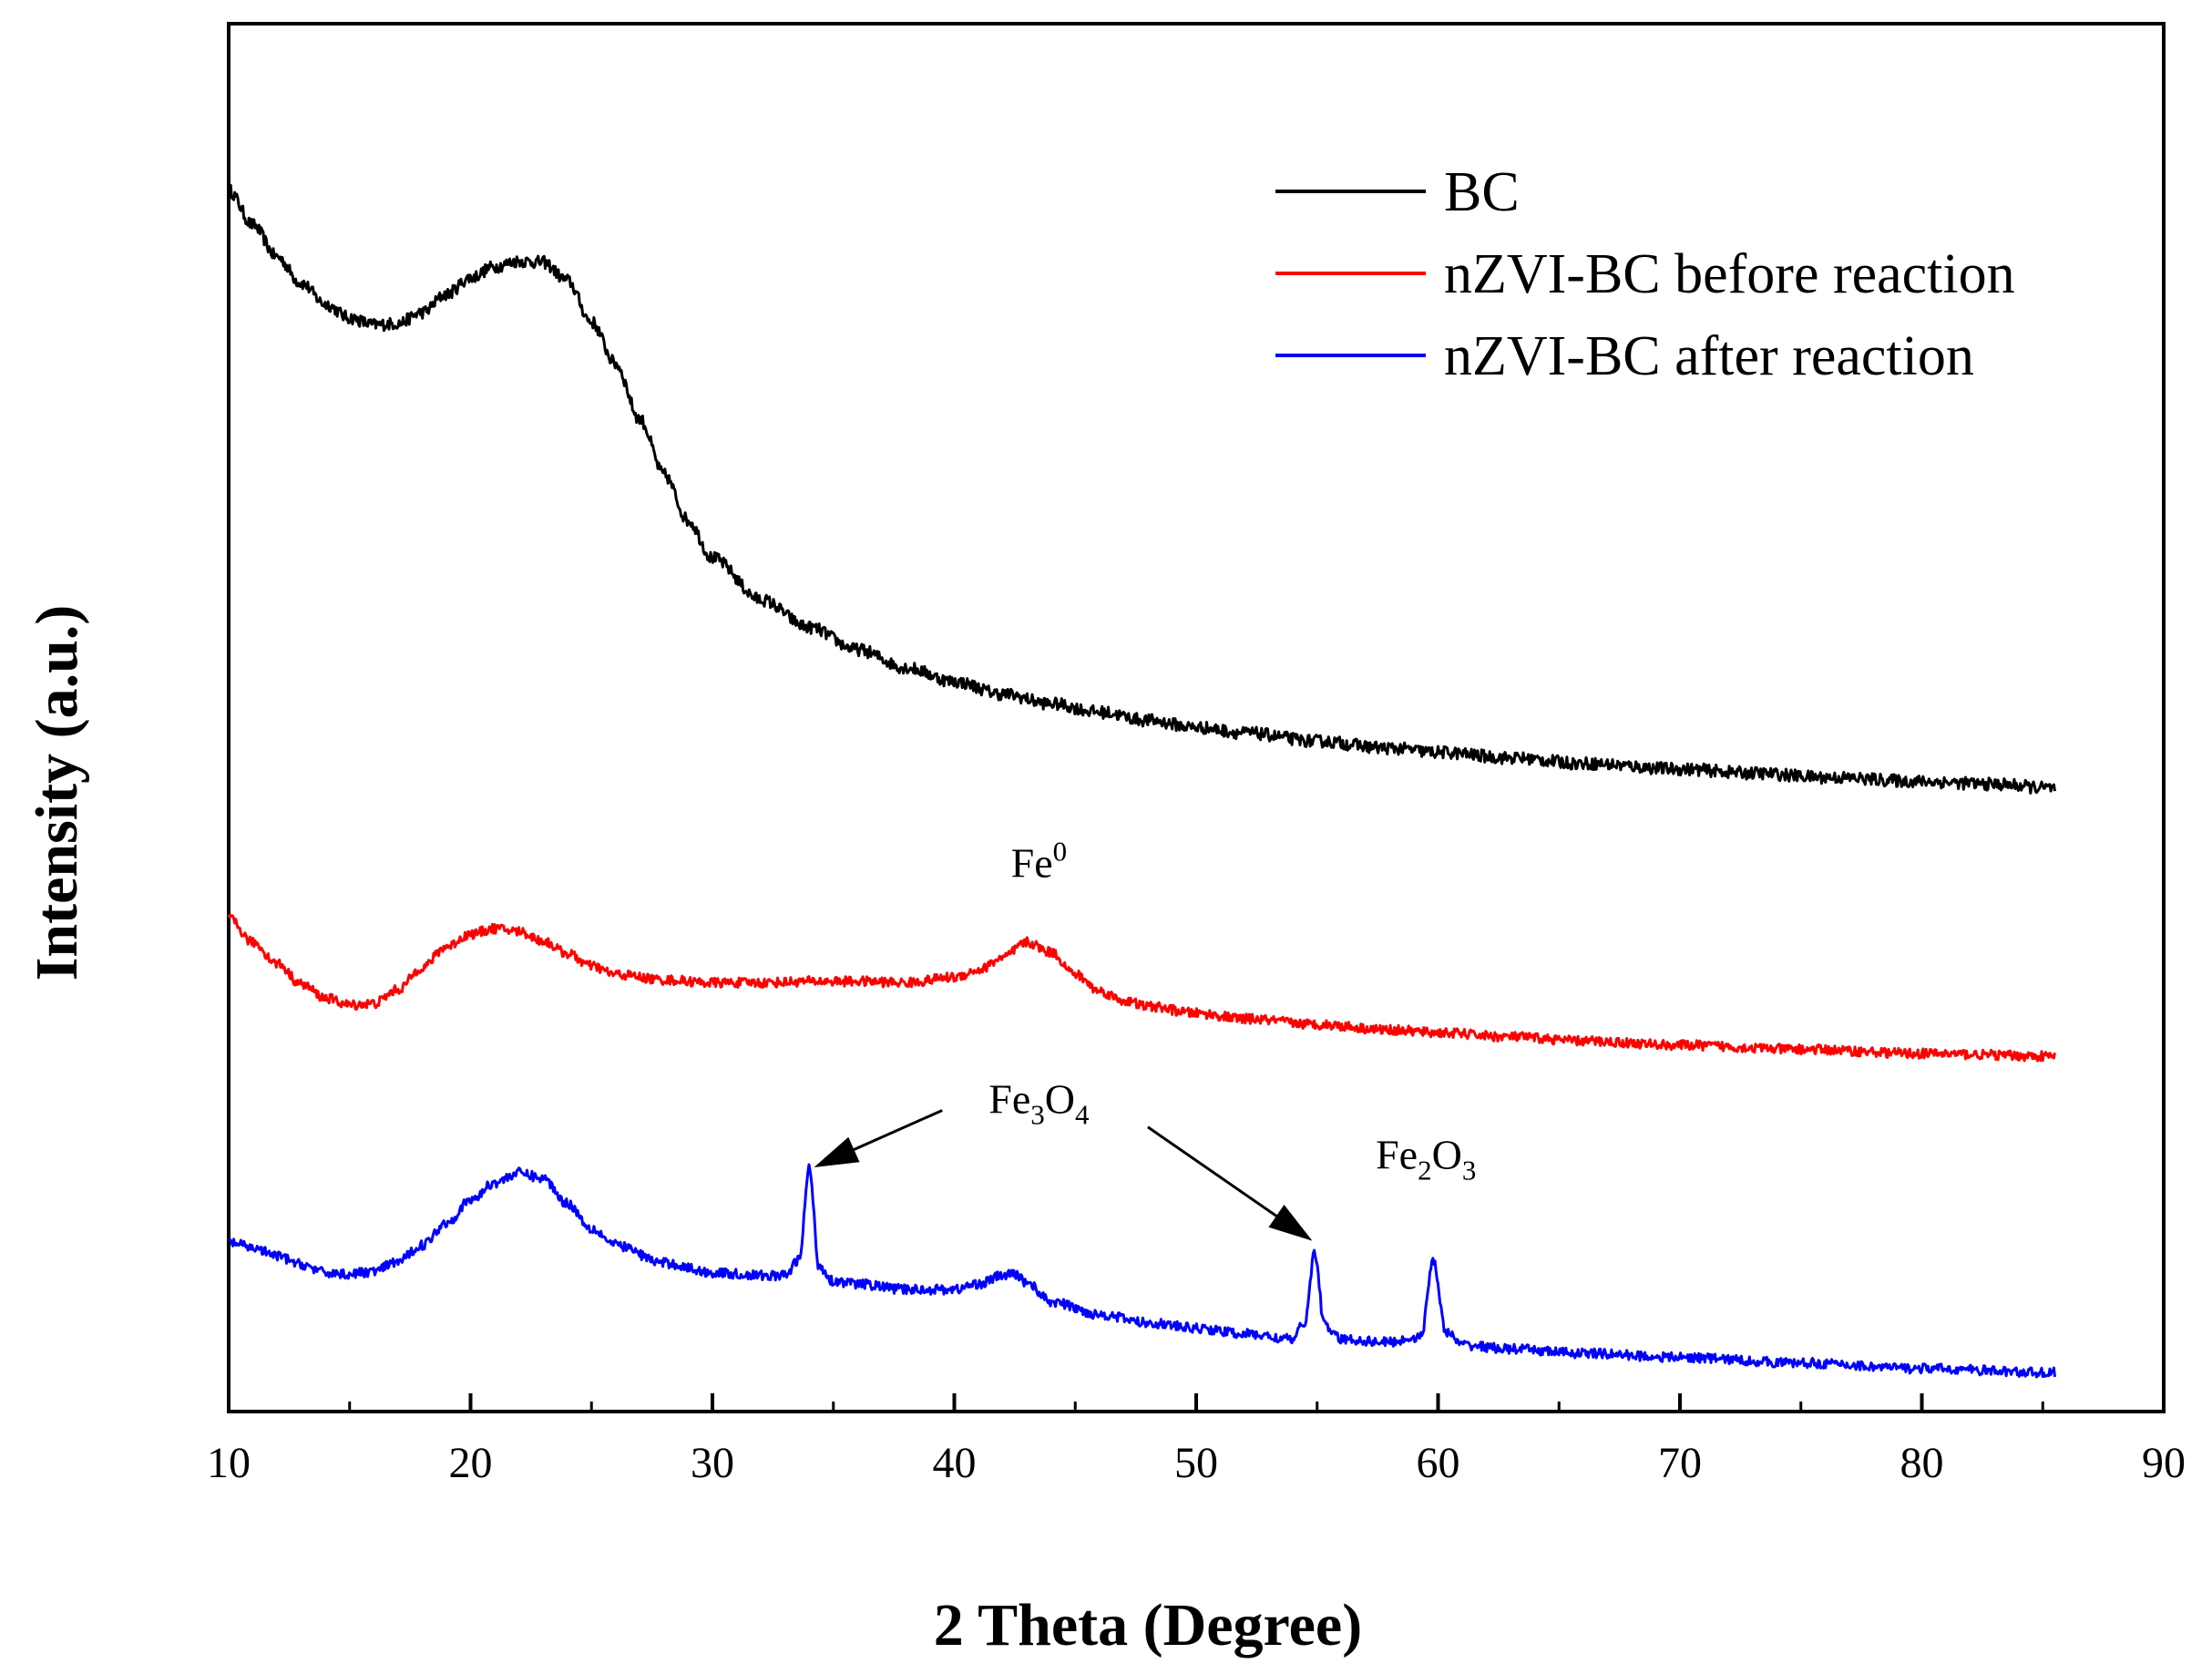  What do you see at coordinates (1148, 1625) in the screenshot?
I see `x-axis-title: 2 Theta (Degree)` at bounding box center [1148, 1625].